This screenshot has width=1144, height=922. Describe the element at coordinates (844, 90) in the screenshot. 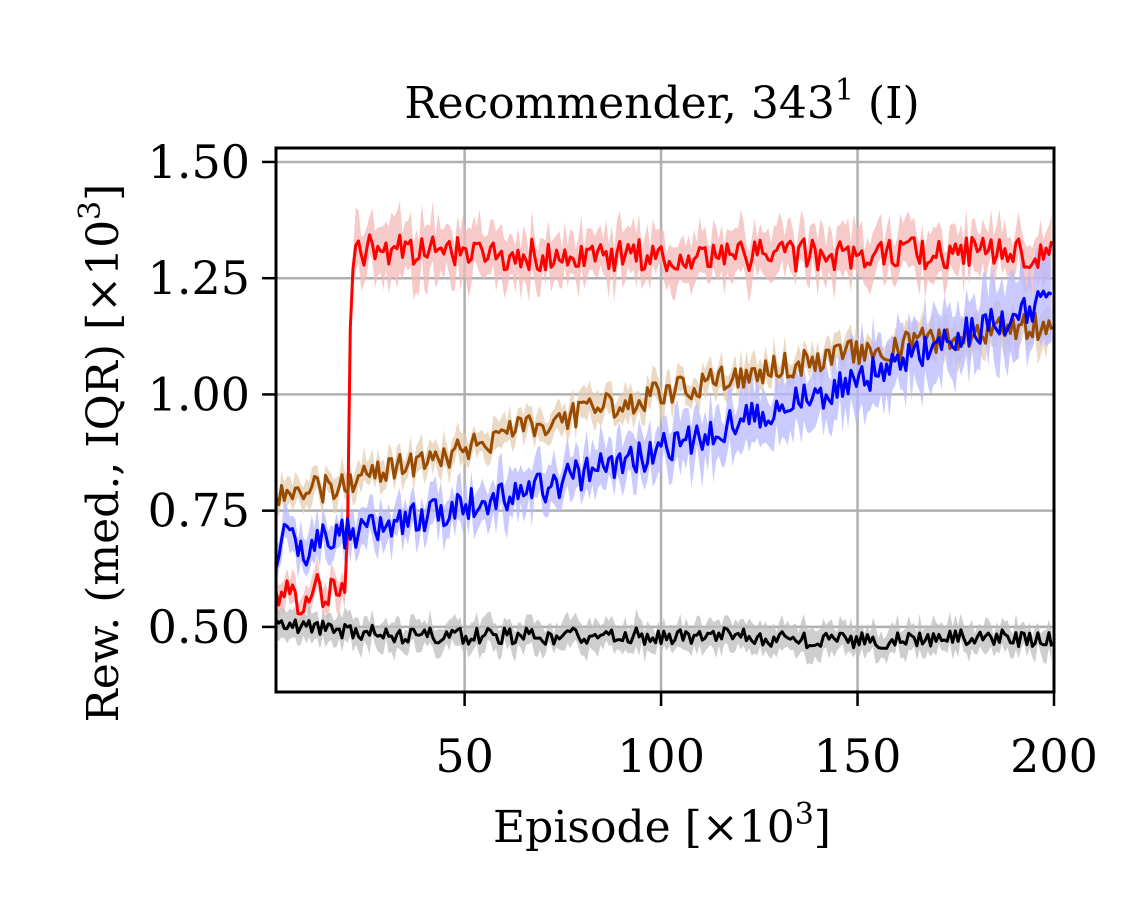

I see `chart-title-superscript: 1` at that location.